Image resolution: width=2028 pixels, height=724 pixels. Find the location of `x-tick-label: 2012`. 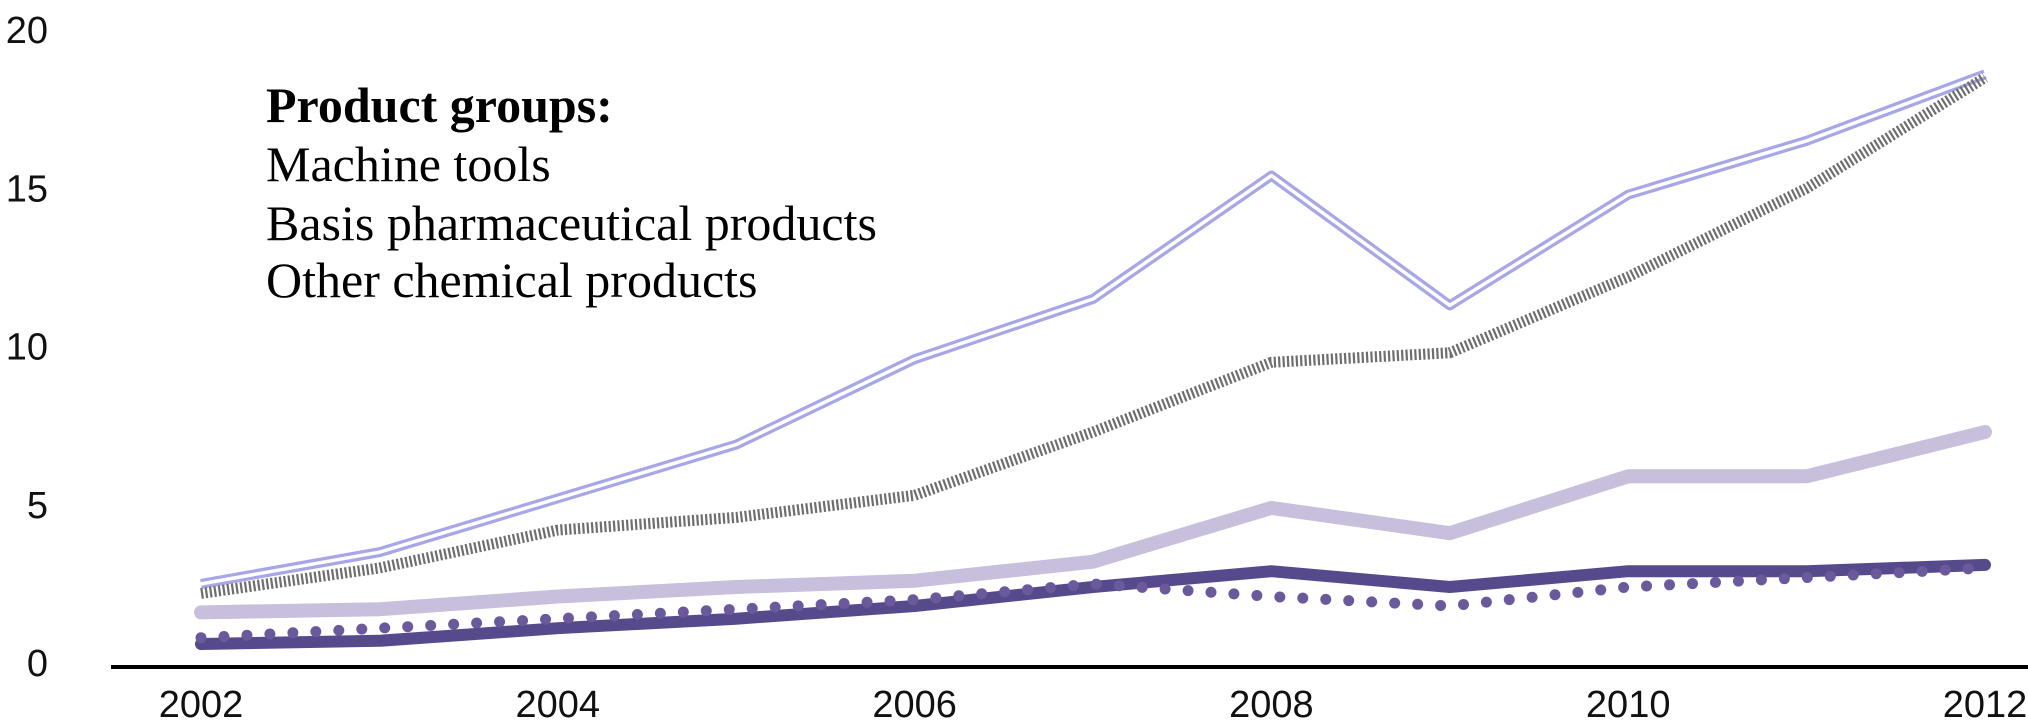

x-tick-label: 2012 is located at coordinates (1985, 704).